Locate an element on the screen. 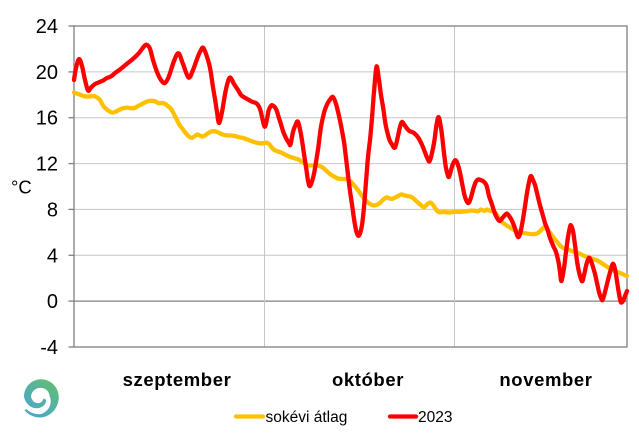 The image size is (639, 435). svg-text: október is located at coordinates (368, 379).